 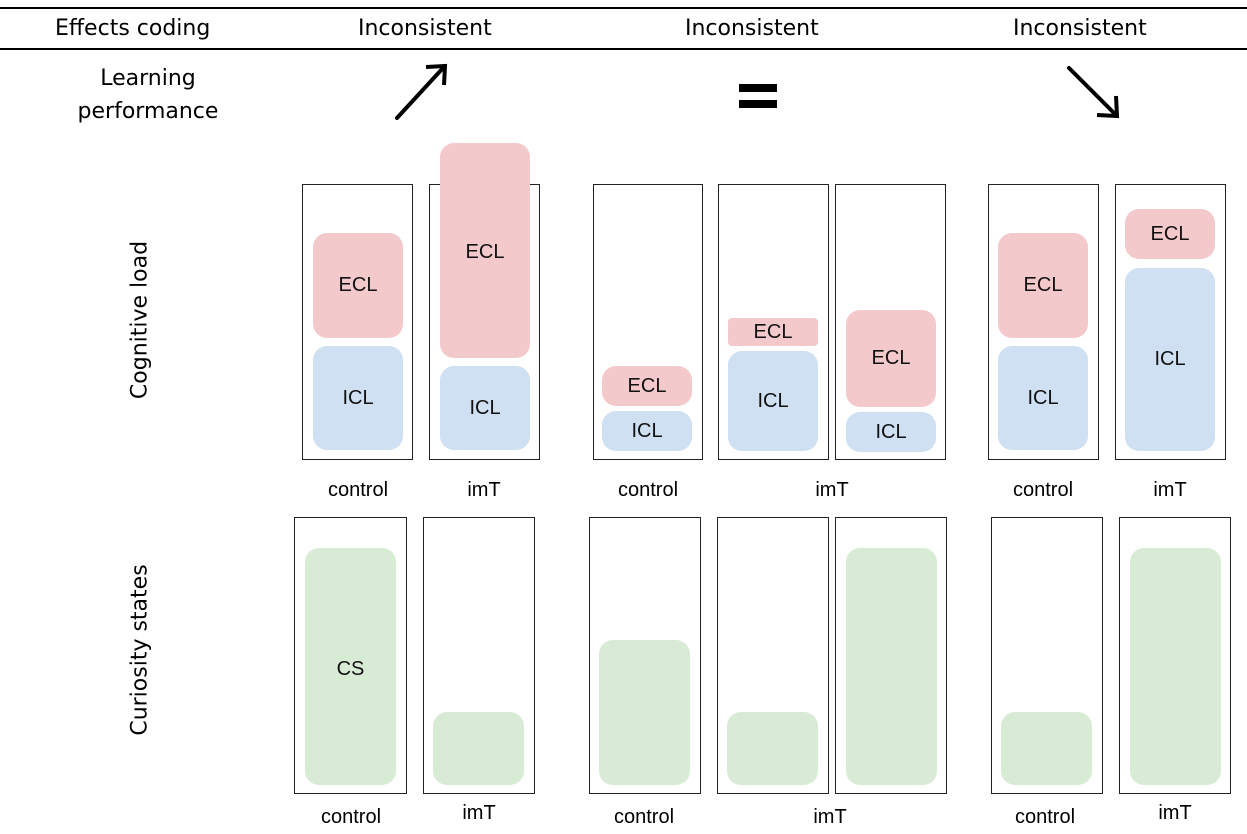 What do you see at coordinates (140, 320) in the screenshot?
I see `cognitive-load-label: Cognitive load` at bounding box center [140, 320].